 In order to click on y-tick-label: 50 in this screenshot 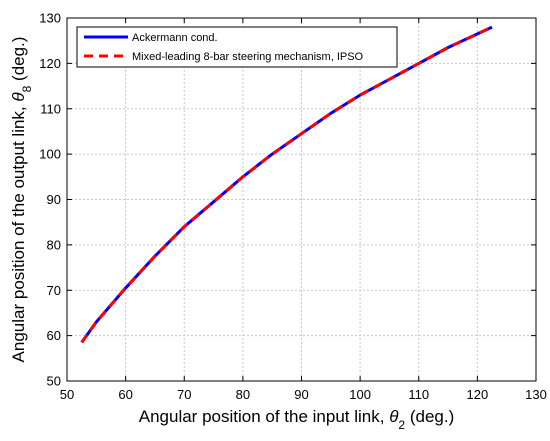, I will do `click(54, 381)`.